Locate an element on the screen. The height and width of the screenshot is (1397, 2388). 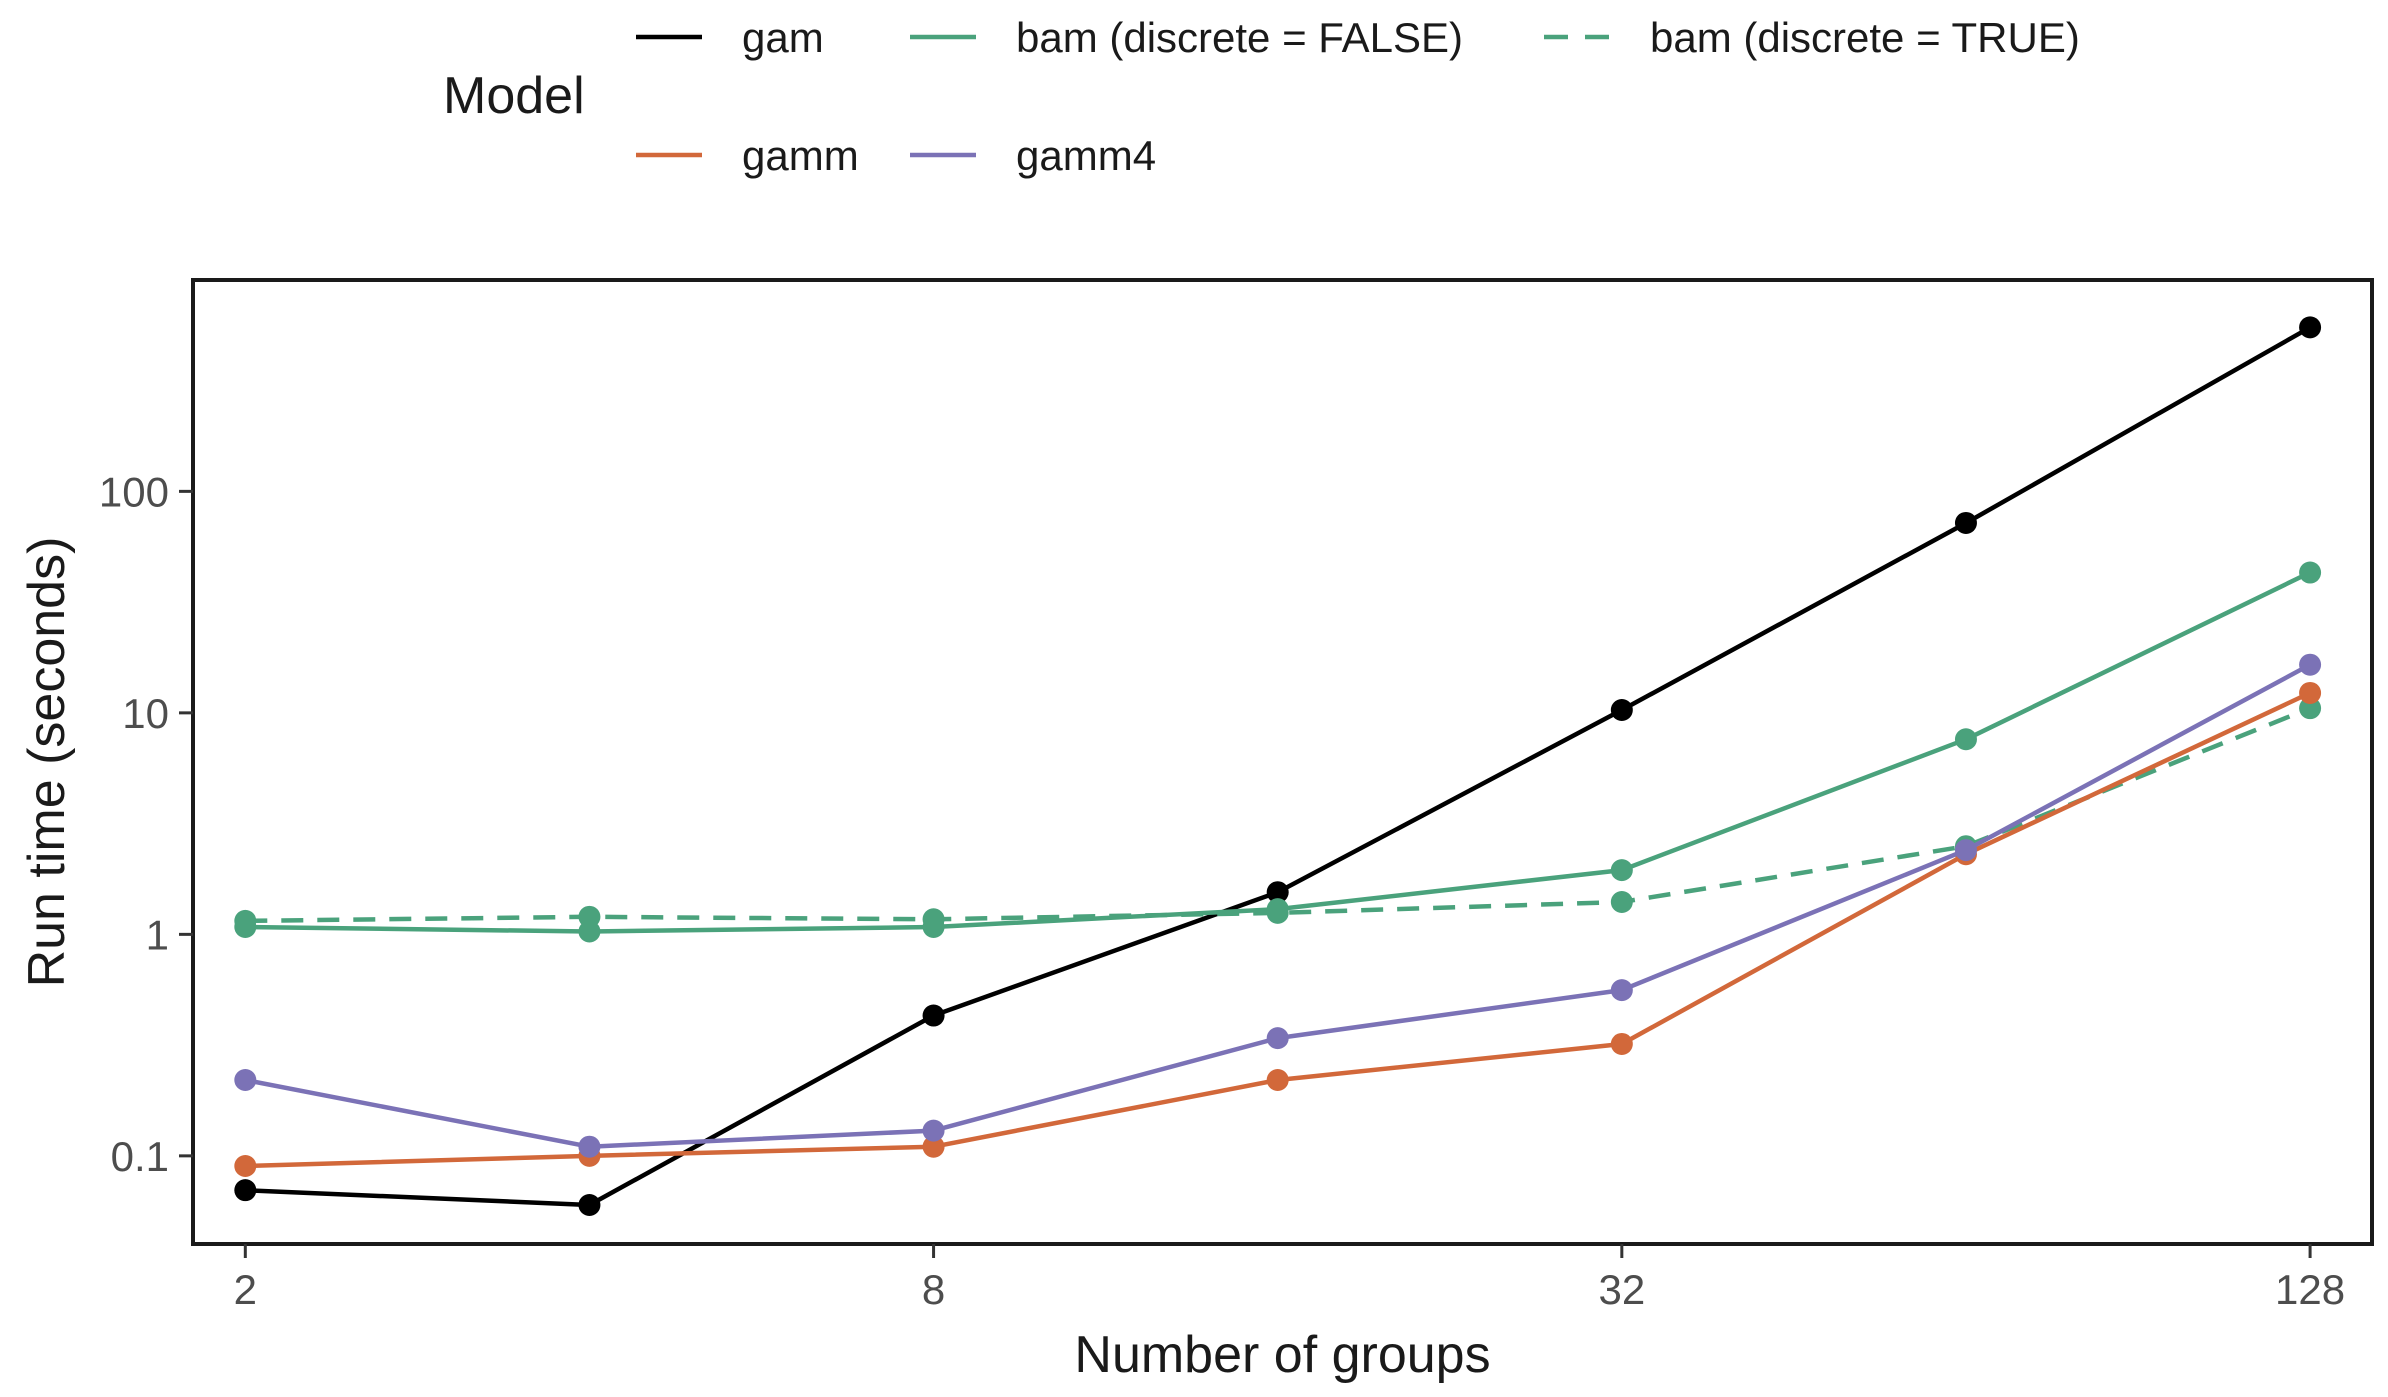
y-tick-label-100: 100 is located at coordinates (134, 491).